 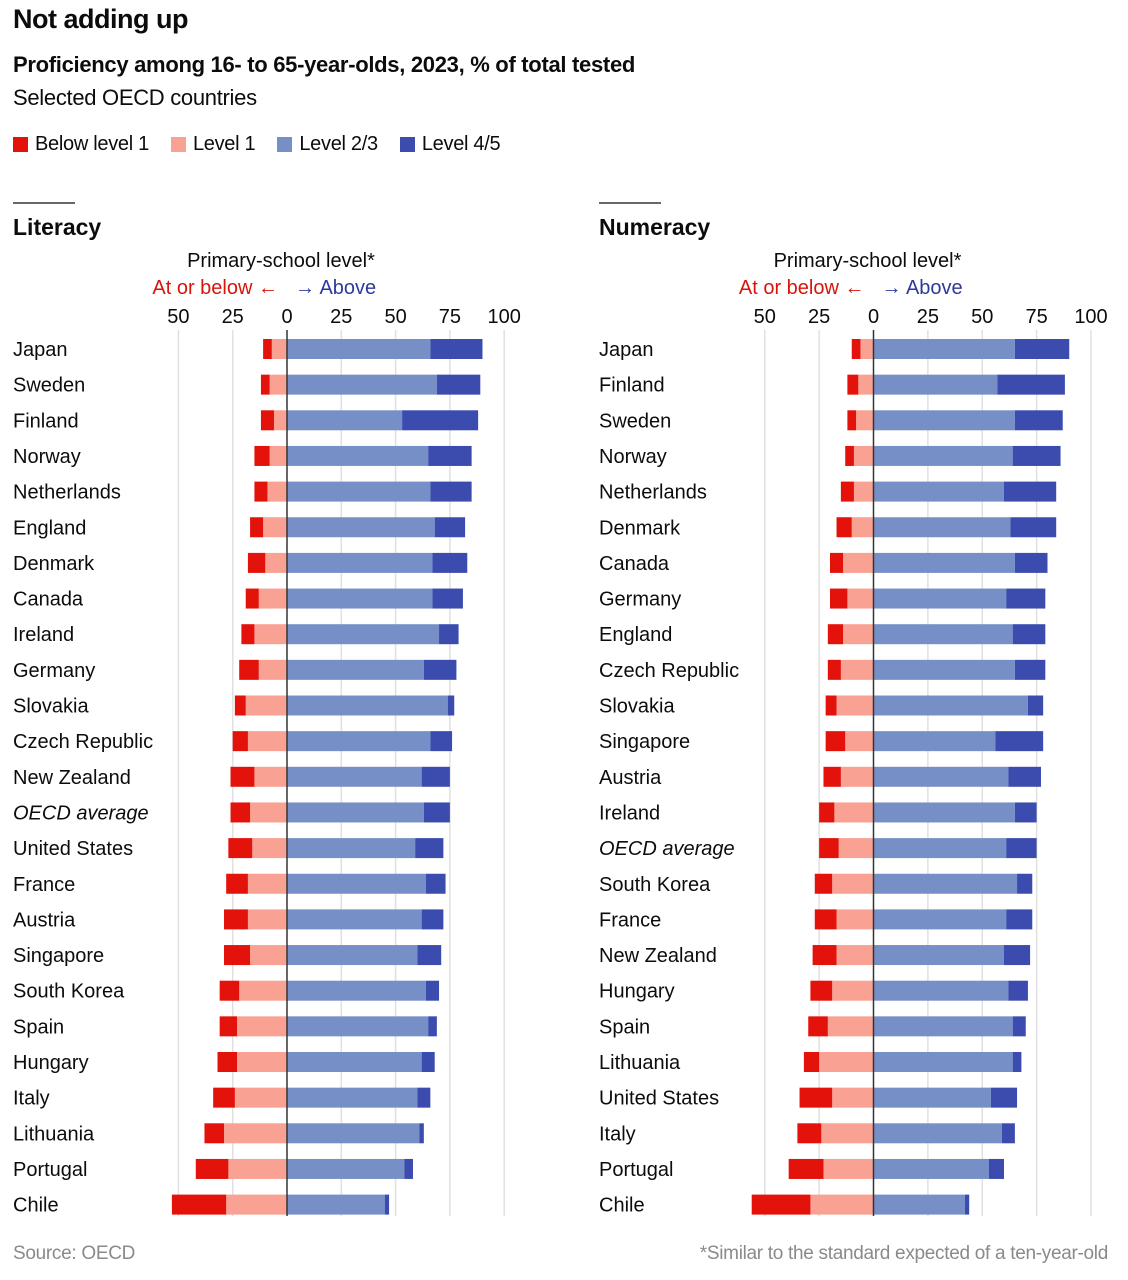 What do you see at coordinates (73, 849) in the screenshot?
I see `category-label: United States` at bounding box center [73, 849].